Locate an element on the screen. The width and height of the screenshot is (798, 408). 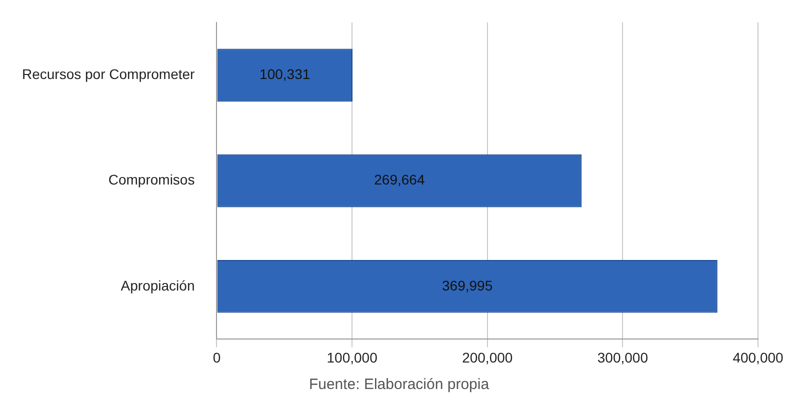
y-tick-label: Recursos por Comprometer is located at coordinates (109, 74).